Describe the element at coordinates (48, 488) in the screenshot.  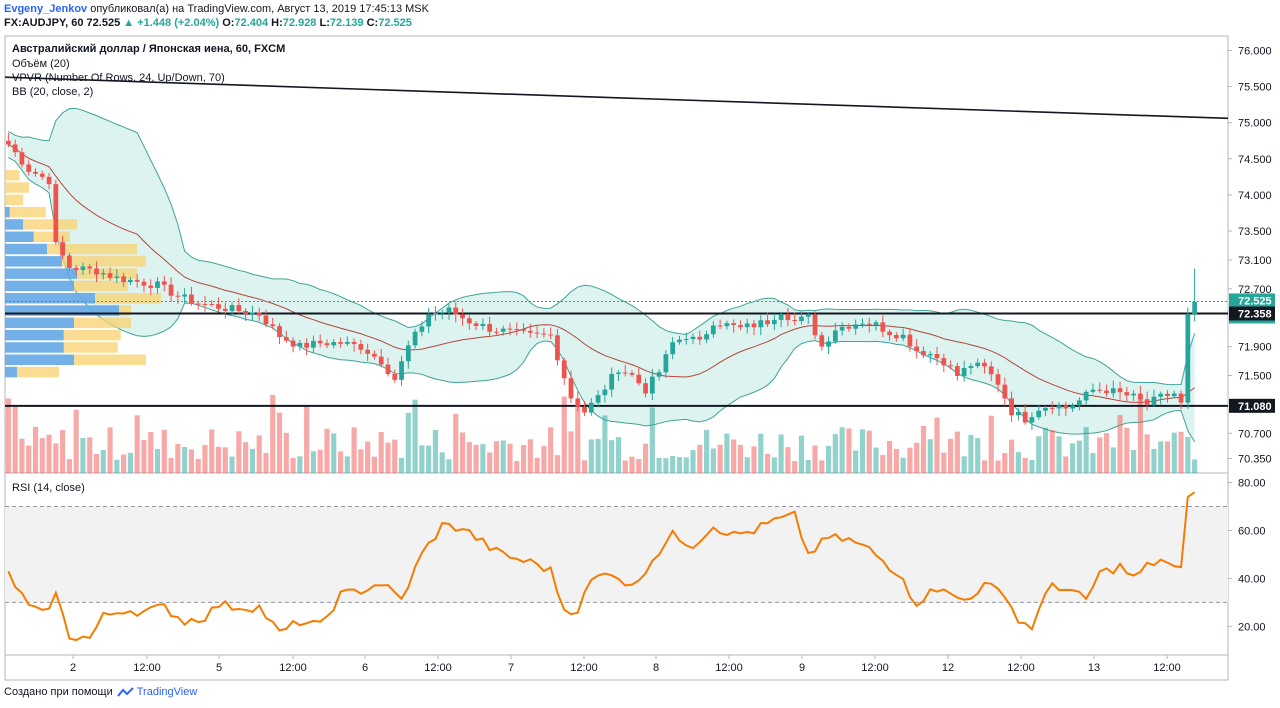
I see `rsi-legend: RSI (14, close)` at that location.